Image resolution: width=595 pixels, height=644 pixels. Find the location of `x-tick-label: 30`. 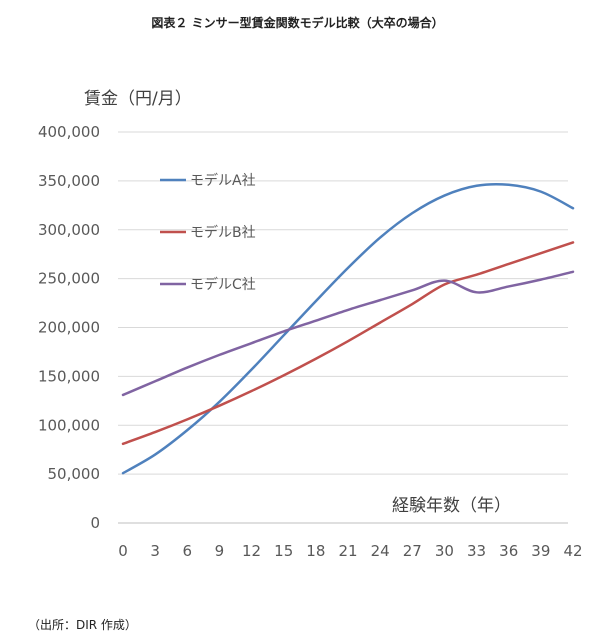

x-tick-label: 30 is located at coordinates (444, 551).